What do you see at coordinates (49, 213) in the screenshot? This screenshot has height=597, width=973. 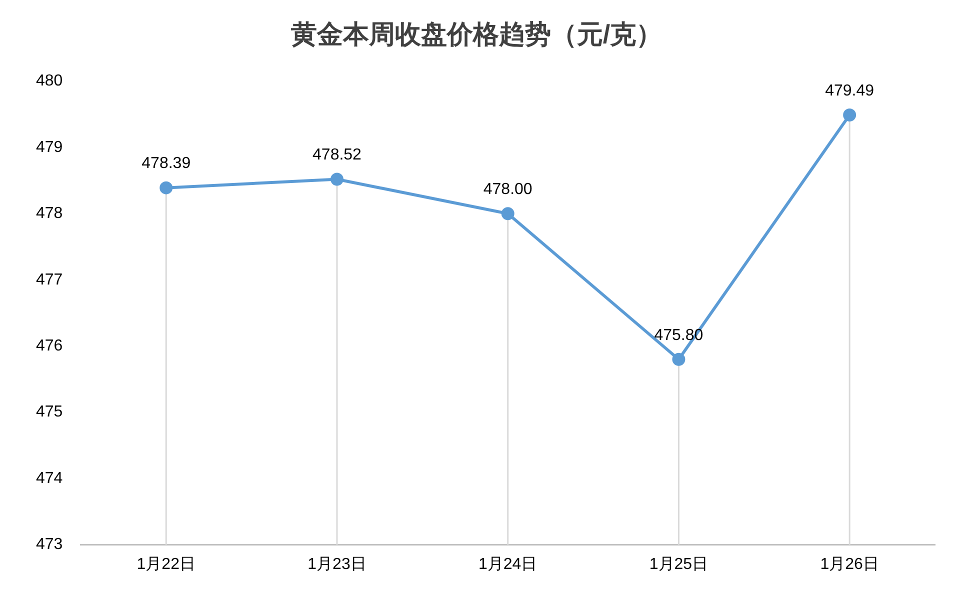 I see `y-tick-label: 478` at bounding box center [49, 213].